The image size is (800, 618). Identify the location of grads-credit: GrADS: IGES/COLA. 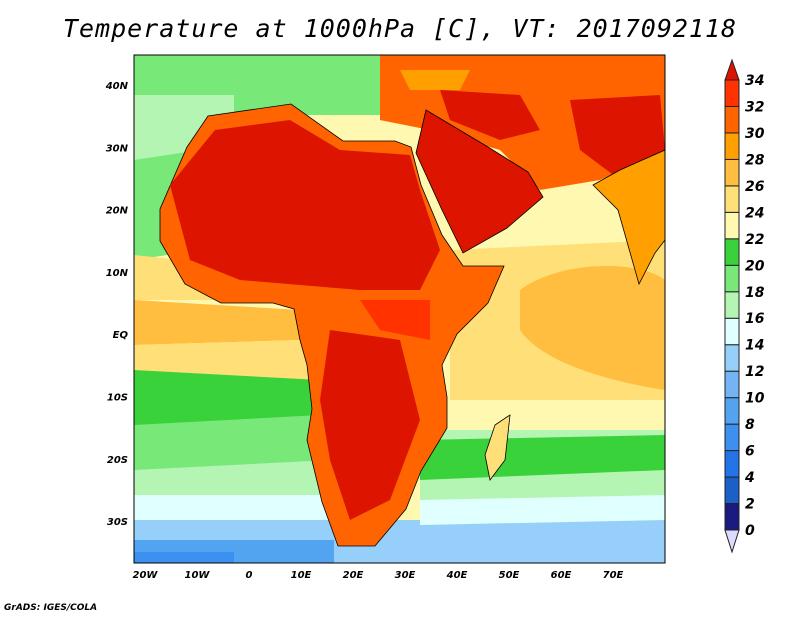
(51, 608).